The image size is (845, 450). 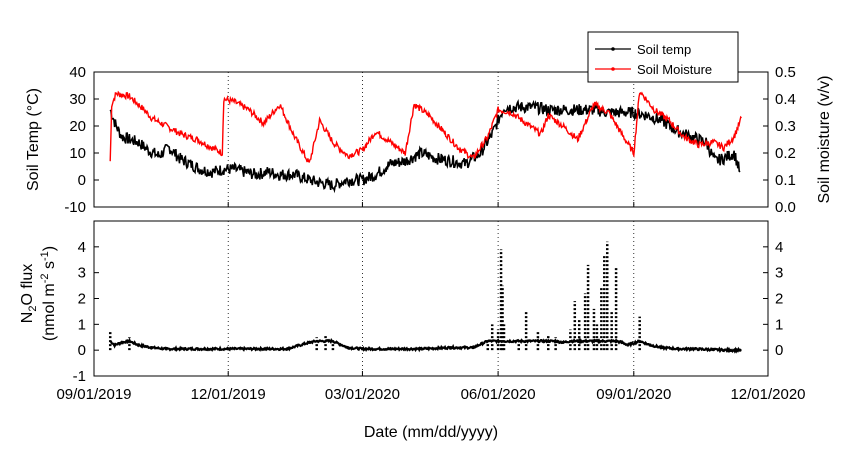 I want to click on y2-tick-label: 0.2, so click(x=785, y=153).